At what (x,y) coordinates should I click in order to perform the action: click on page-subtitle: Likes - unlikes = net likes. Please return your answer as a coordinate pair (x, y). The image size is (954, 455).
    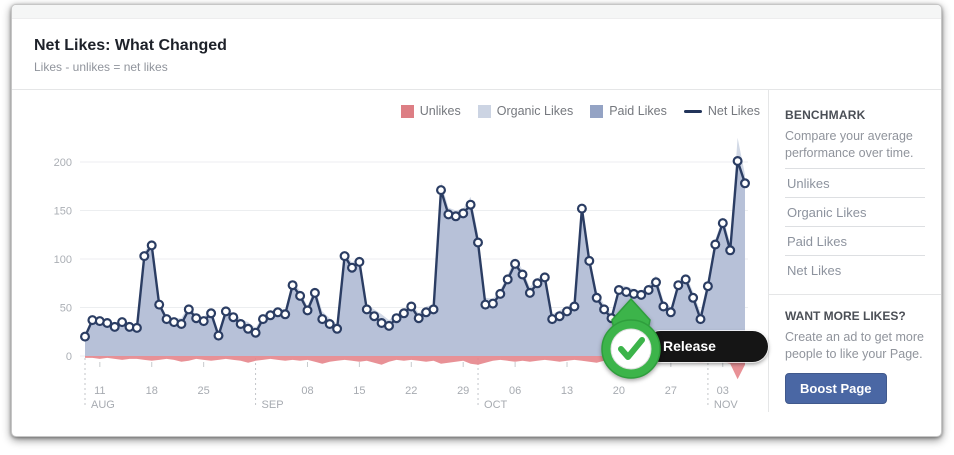
    Looking at the image, I should click on (101, 67).